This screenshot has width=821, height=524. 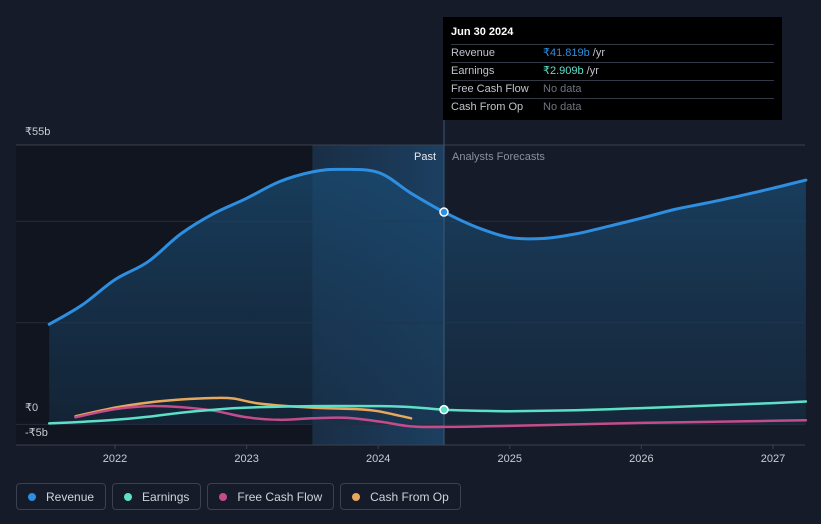 What do you see at coordinates (441, 416) in the screenshot?
I see `series-line-free-cash-flow` at bounding box center [441, 416].